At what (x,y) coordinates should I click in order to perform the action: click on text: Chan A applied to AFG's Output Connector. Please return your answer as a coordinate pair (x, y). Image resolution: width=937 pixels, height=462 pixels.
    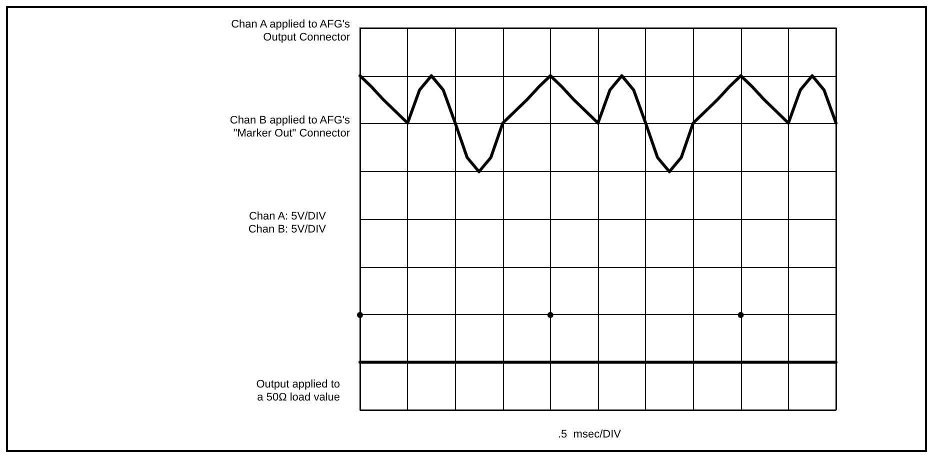
    Looking at the image, I should click on (290, 31).